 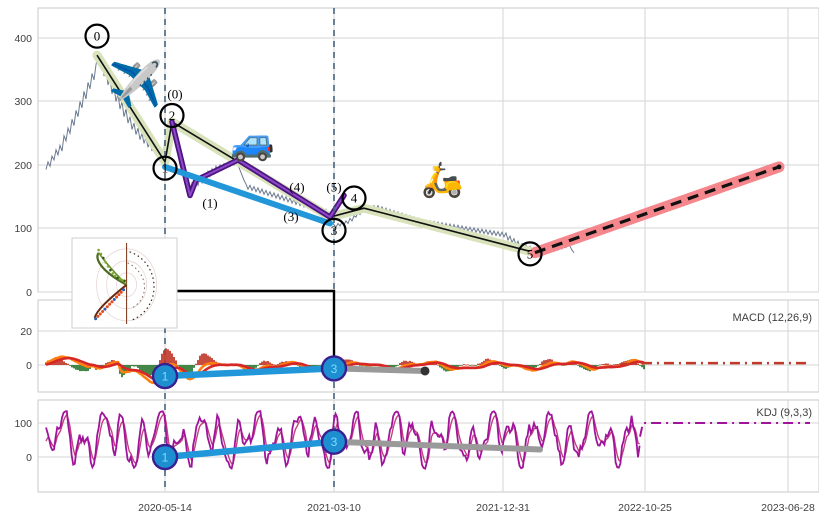 I want to click on kdj-forecast-trendline, so click(x=437, y=445).